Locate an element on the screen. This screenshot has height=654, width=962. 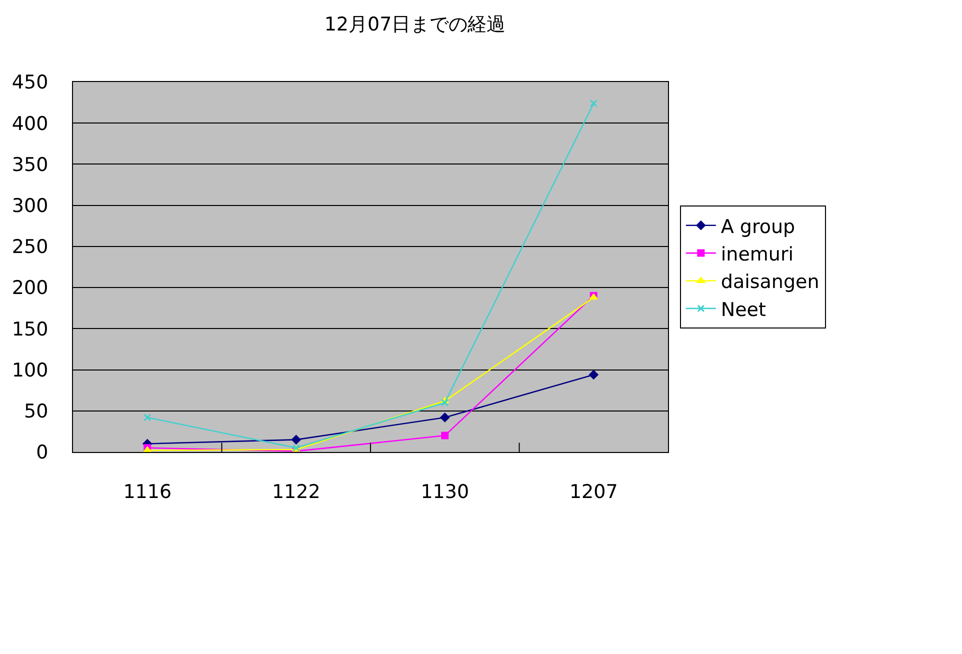
y-tick-label: 100 is located at coordinates (30, 370).